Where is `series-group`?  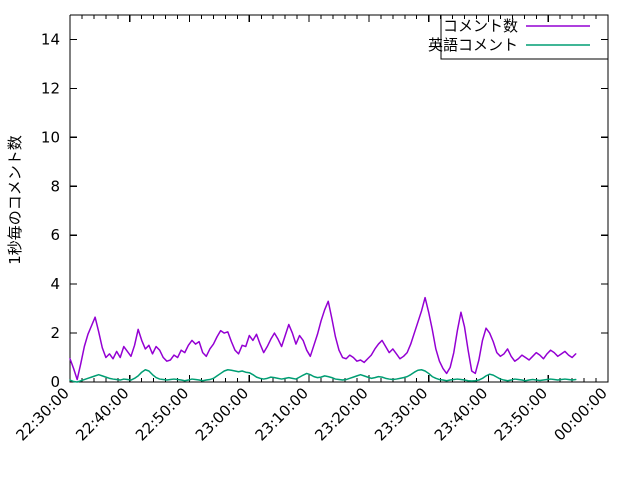
series-group is located at coordinates (323, 339).